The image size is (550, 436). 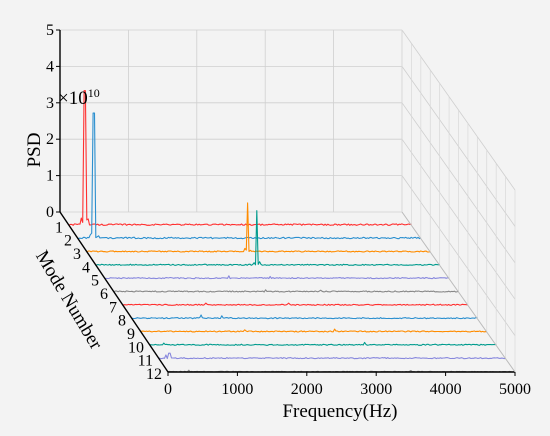 What do you see at coordinates (77, 254) in the screenshot?
I see `y-tick-label: 3` at bounding box center [77, 254].